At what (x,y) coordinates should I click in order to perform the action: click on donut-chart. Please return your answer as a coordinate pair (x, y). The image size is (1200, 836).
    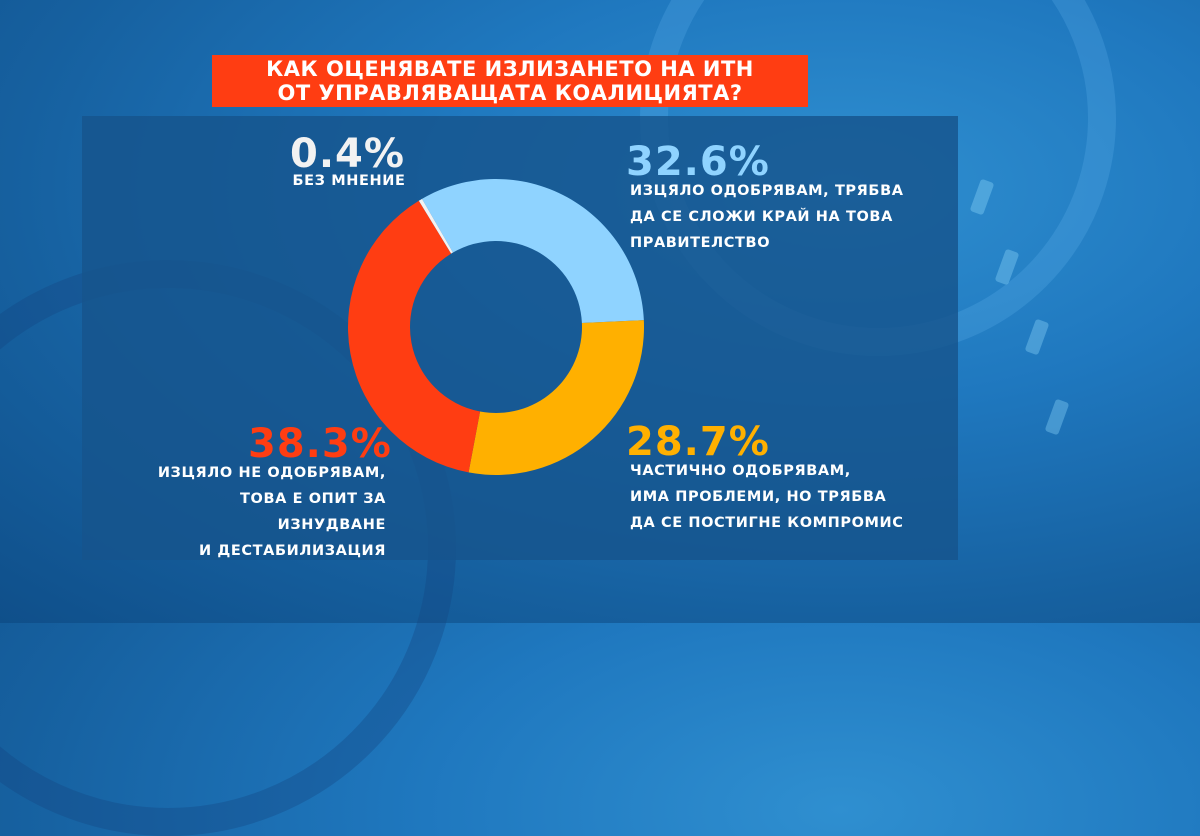
    Looking at the image, I should click on (495, 327).